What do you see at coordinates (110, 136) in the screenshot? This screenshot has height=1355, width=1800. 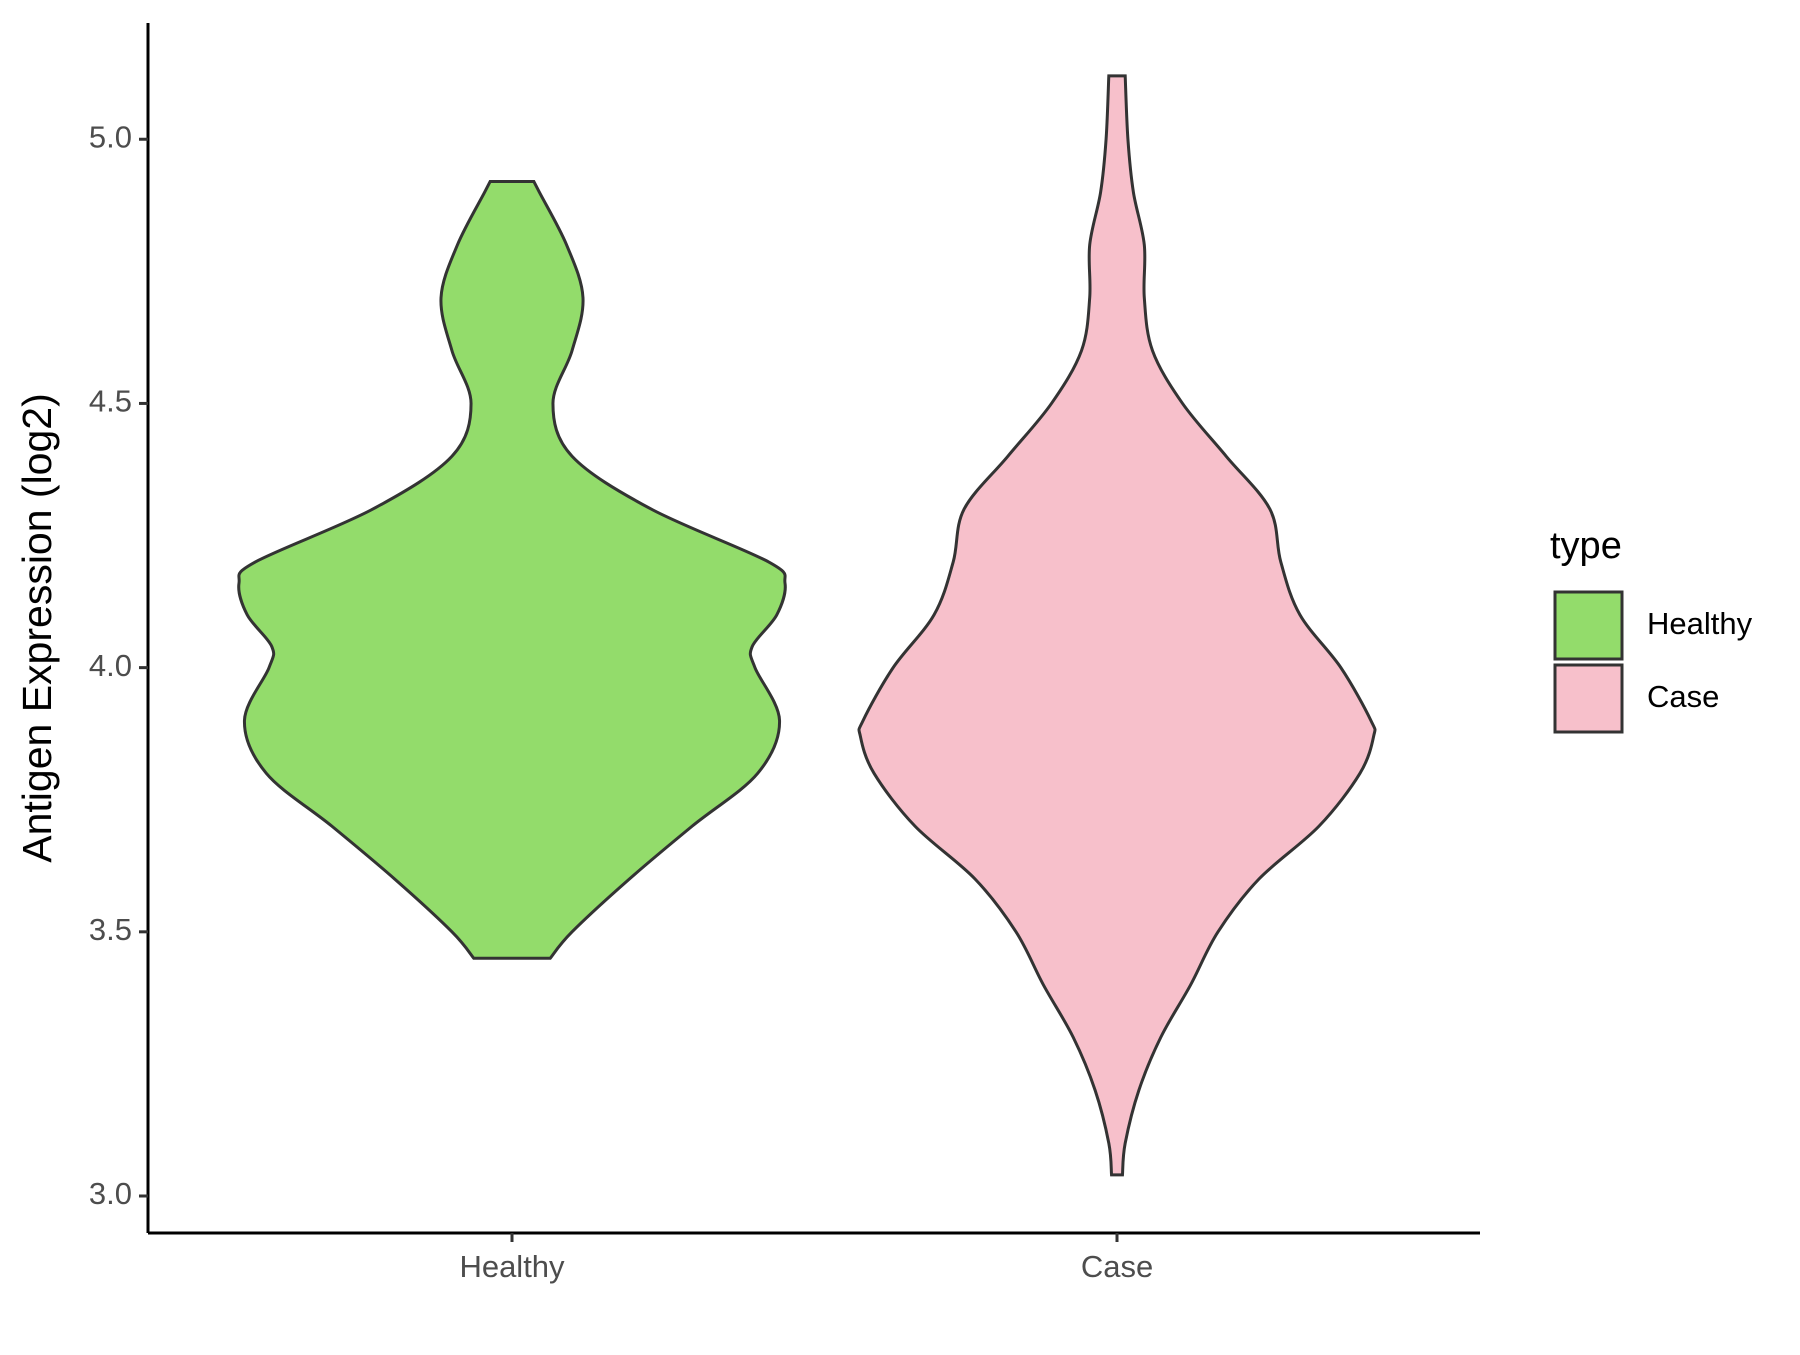 I see `y-tick-label: 5.0` at bounding box center [110, 136].